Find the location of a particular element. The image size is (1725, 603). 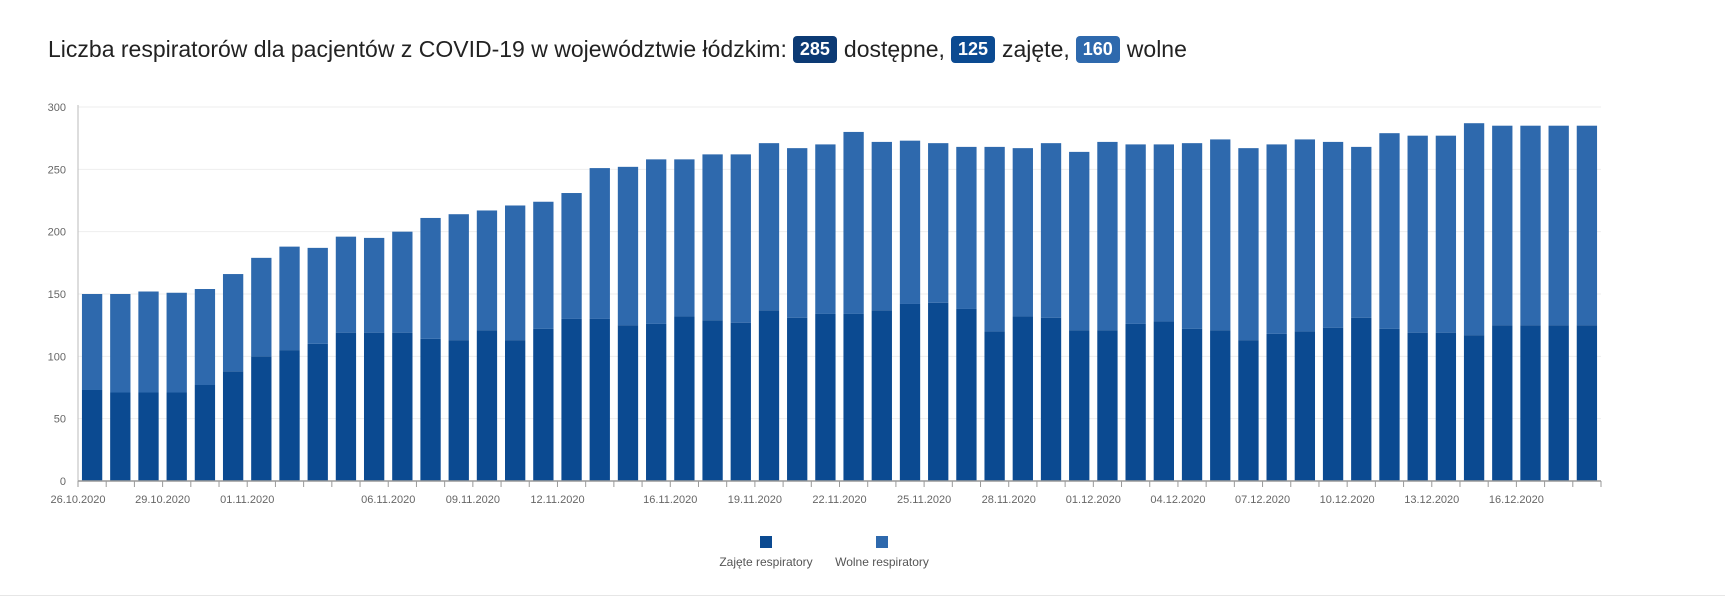

legend-swatch is located at coordinates (766, 542).